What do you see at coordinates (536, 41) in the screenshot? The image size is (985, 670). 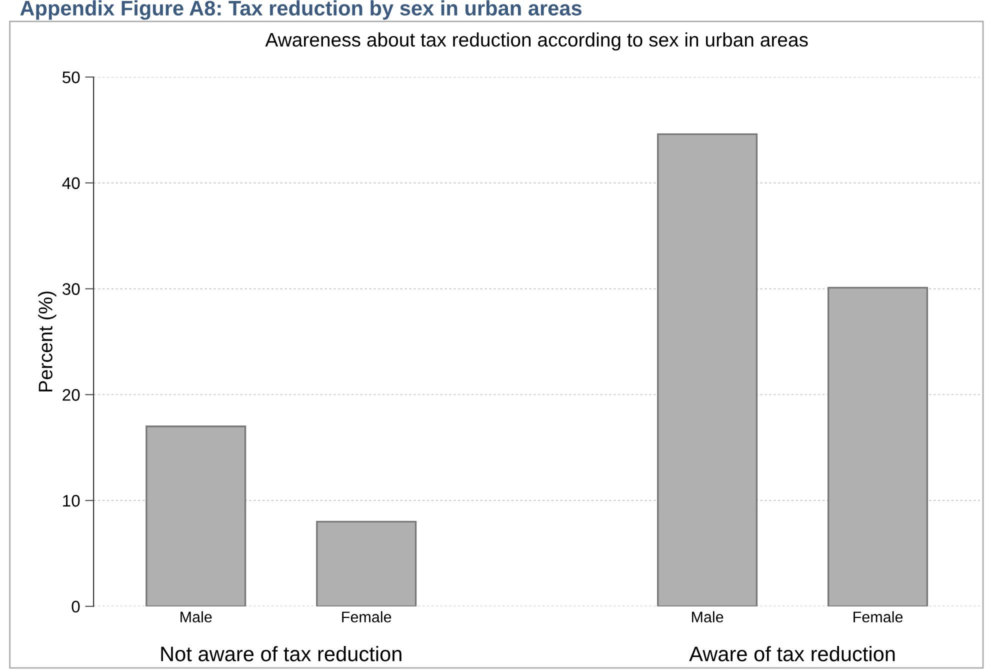 I see `chart-title: Awareness about tax reduction according to sex in urban areas` at bounding box center [536, 41].